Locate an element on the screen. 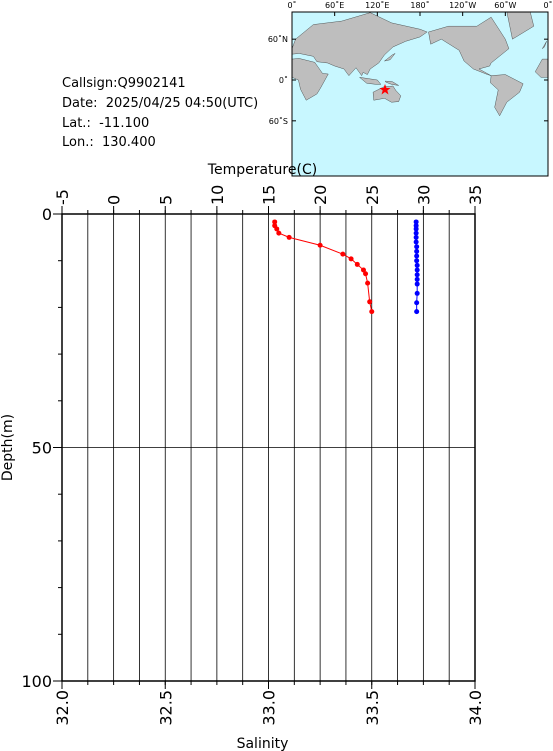 Image resolution: width=553 pixels, height=751 pixels. y-tick-label: 50 is located at coordinates (42, 448).